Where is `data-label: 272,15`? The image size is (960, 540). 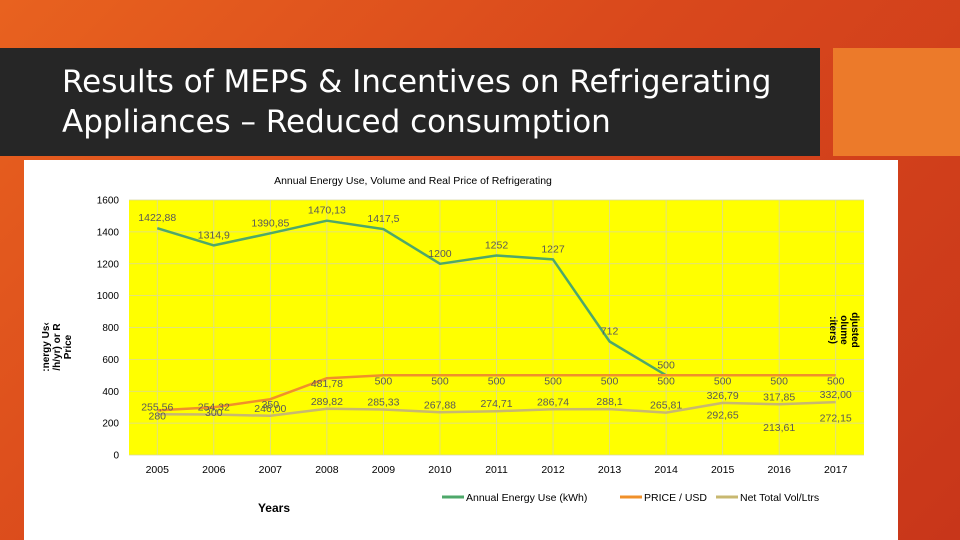 data-label: 272,15 is located at coordinates (836, 419).